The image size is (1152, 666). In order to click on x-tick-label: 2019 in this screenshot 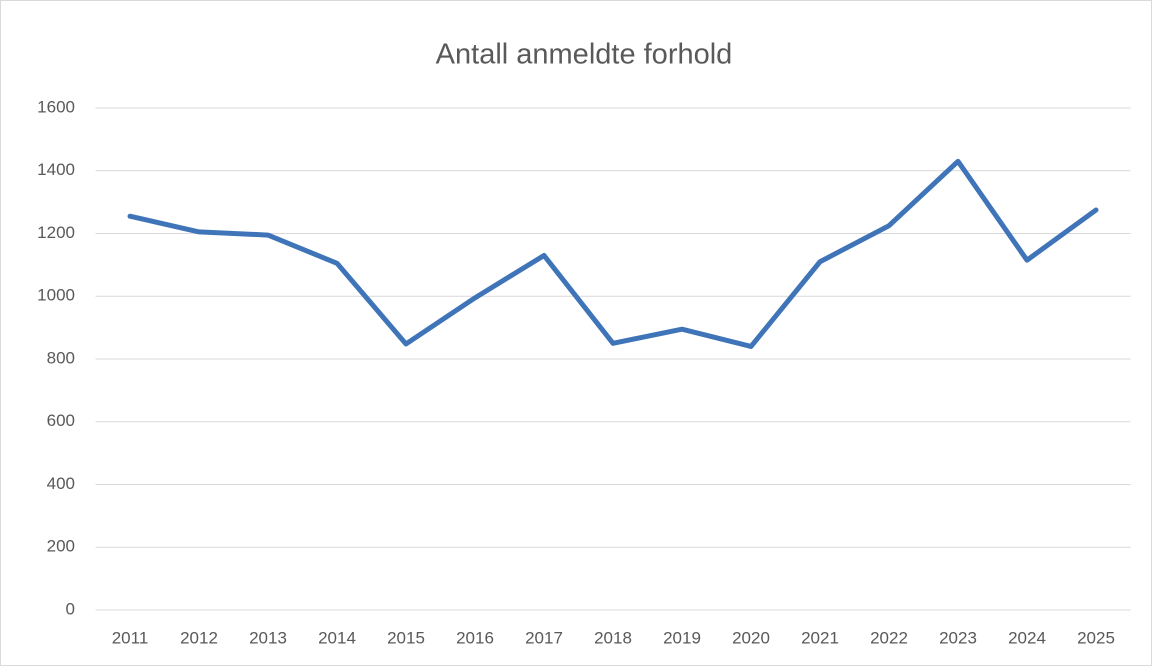, I will do `click(682, 637)`.